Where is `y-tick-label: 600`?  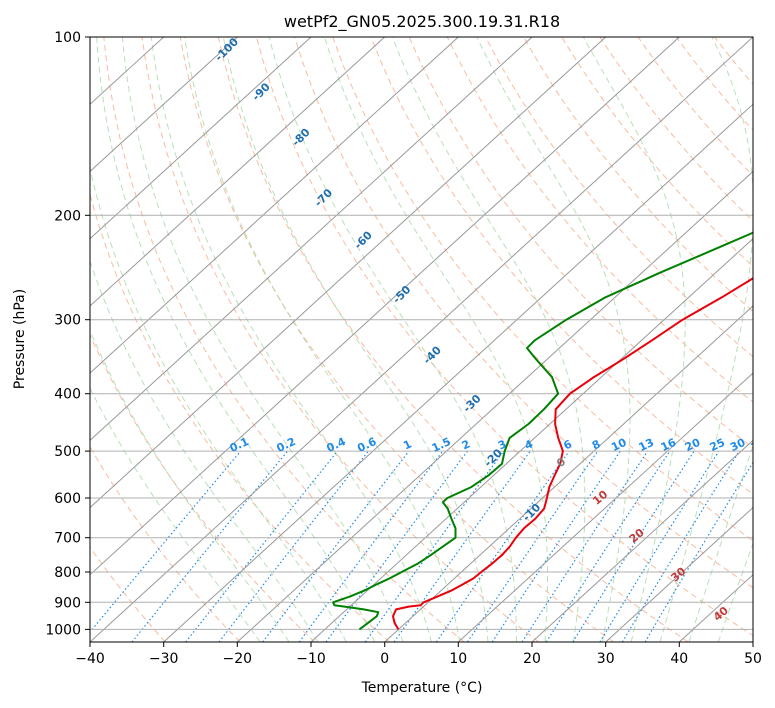
y-tick-label: 600 is located at coordinates (67, 499).